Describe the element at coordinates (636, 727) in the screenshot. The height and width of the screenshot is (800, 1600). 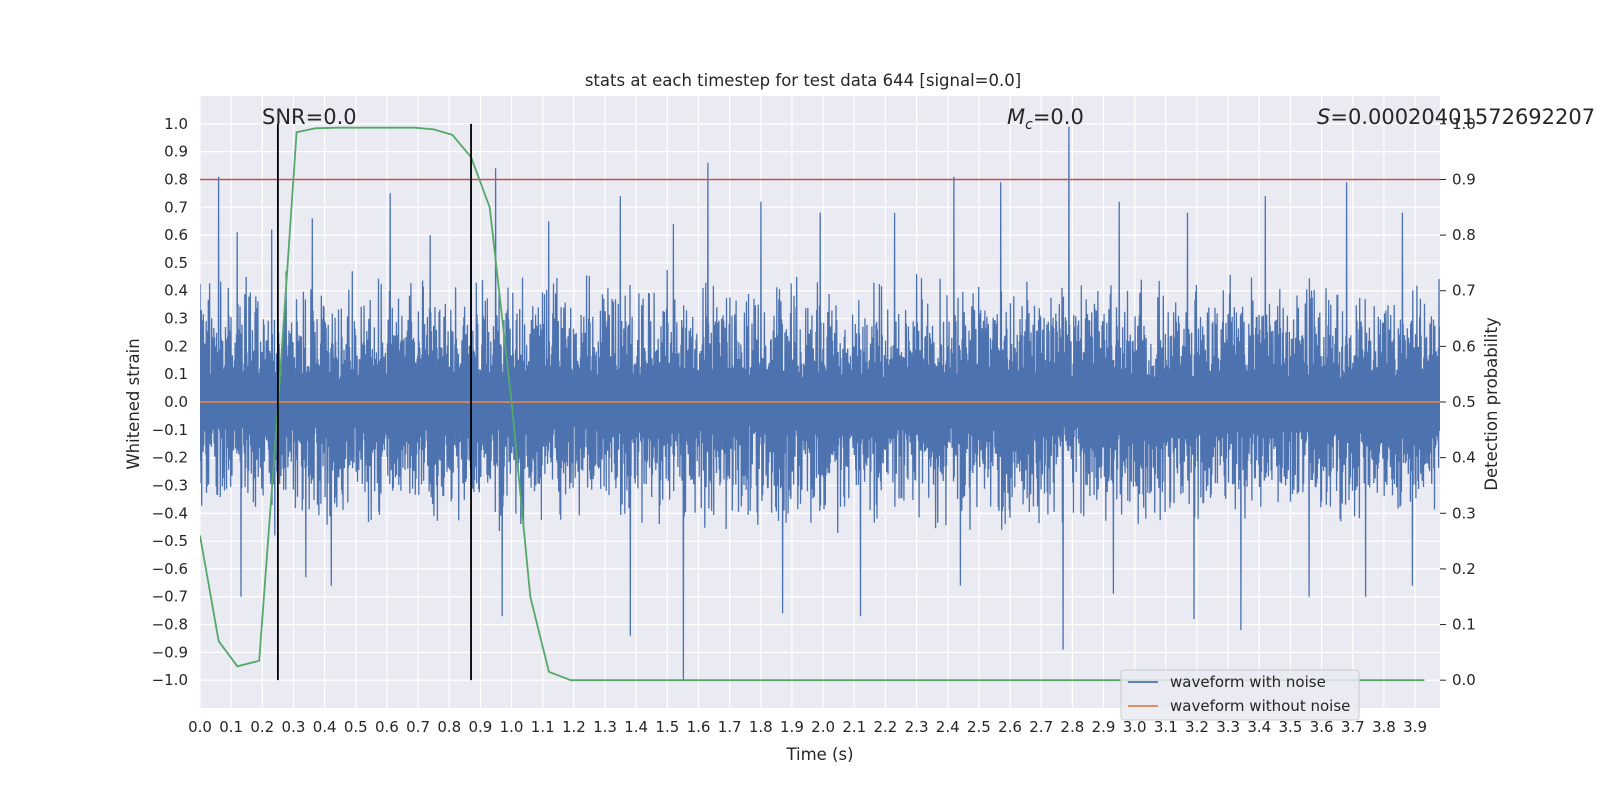
I see `x-tick-label: 1.4` at that location.